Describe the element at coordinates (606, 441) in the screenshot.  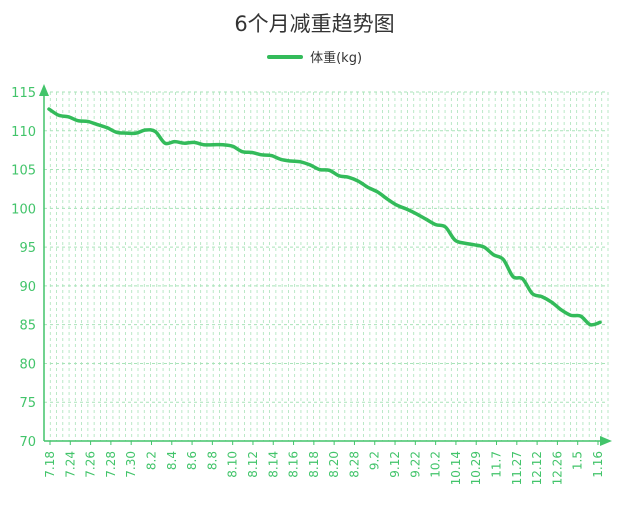
I see `x-axis-arrow` at that location.